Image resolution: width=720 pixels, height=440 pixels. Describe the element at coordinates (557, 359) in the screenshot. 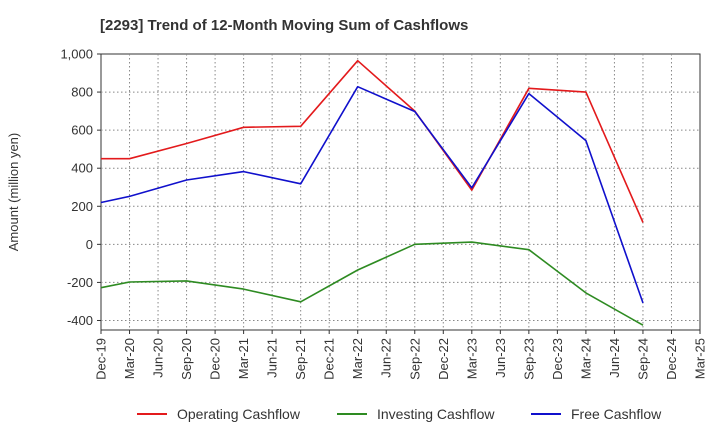

I see `x-tick-label: Dec-23` at that location.